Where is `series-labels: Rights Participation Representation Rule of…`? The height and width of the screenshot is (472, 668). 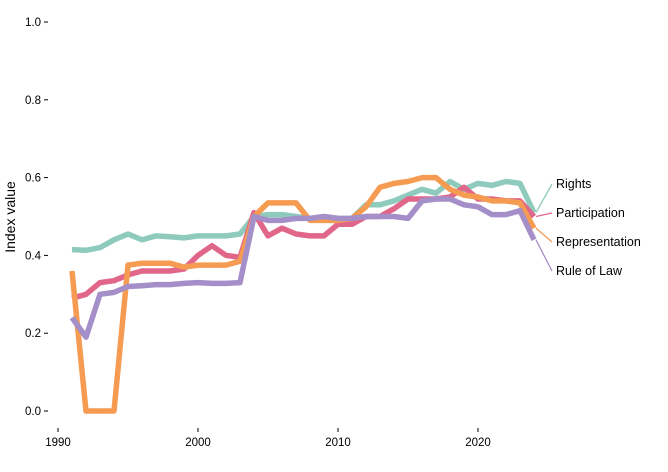 series-labels: Rights Participation Representation Rule of… is located at coordinates (588, 227).